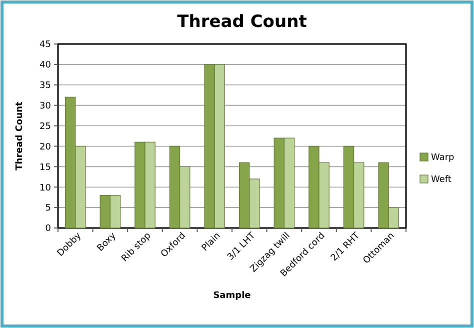  I want to click on y-tick-label: 5, so click(48, 209).